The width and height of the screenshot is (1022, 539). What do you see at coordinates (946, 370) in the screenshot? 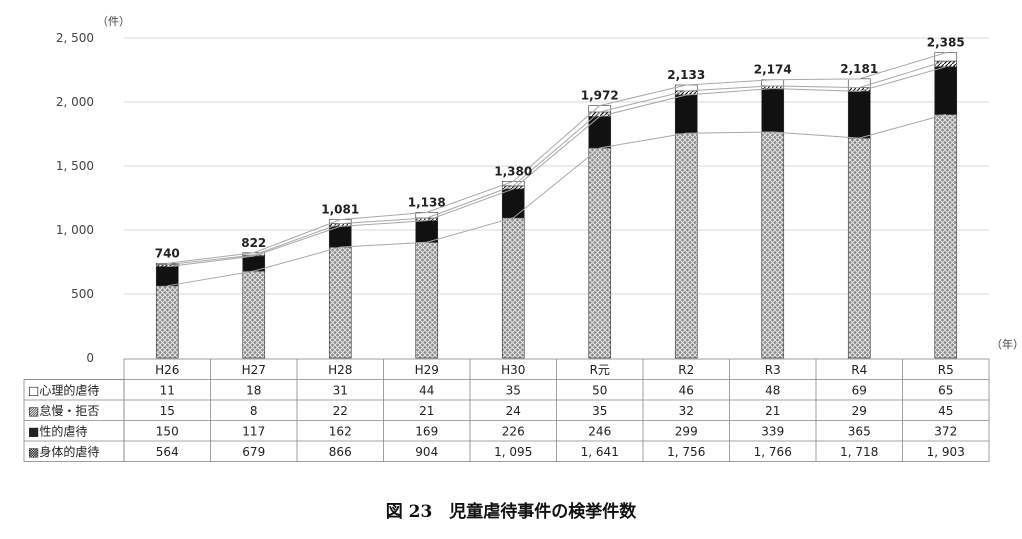
I see `x-tick-label: R5` at bounding box center [946, 370].